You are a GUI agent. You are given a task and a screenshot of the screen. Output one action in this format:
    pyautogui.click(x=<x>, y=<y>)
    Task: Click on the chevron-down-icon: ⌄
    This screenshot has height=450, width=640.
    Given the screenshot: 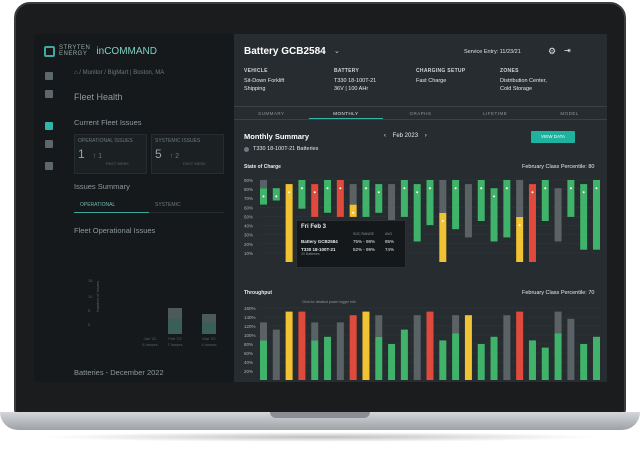 What is the action you would take?
    pyautogui.click(x=337, y=51)
    